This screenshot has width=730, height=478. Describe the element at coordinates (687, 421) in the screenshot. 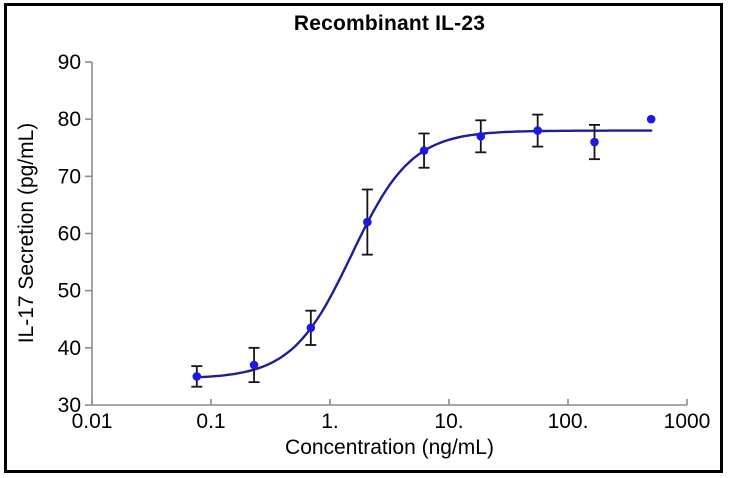

I see `x-tick-label: 1000` at that location.